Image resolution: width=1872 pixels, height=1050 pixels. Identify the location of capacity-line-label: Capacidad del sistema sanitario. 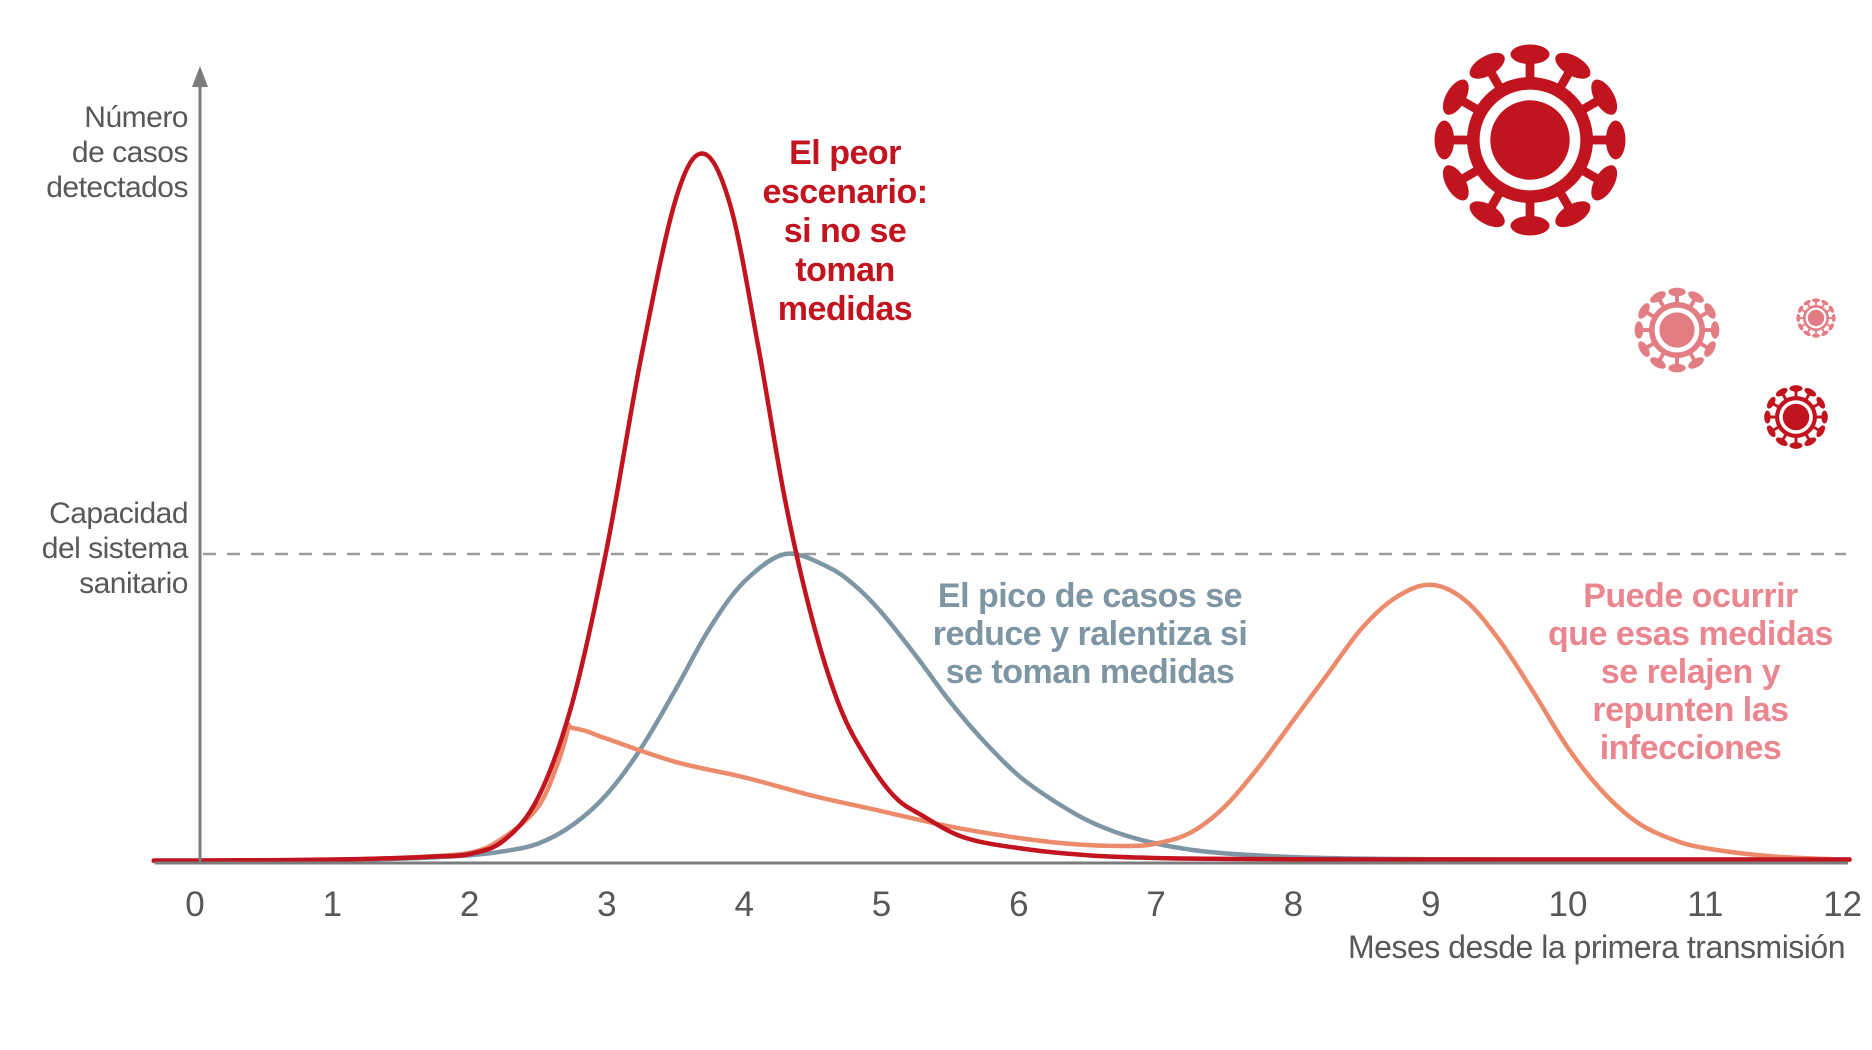
(115, 548).